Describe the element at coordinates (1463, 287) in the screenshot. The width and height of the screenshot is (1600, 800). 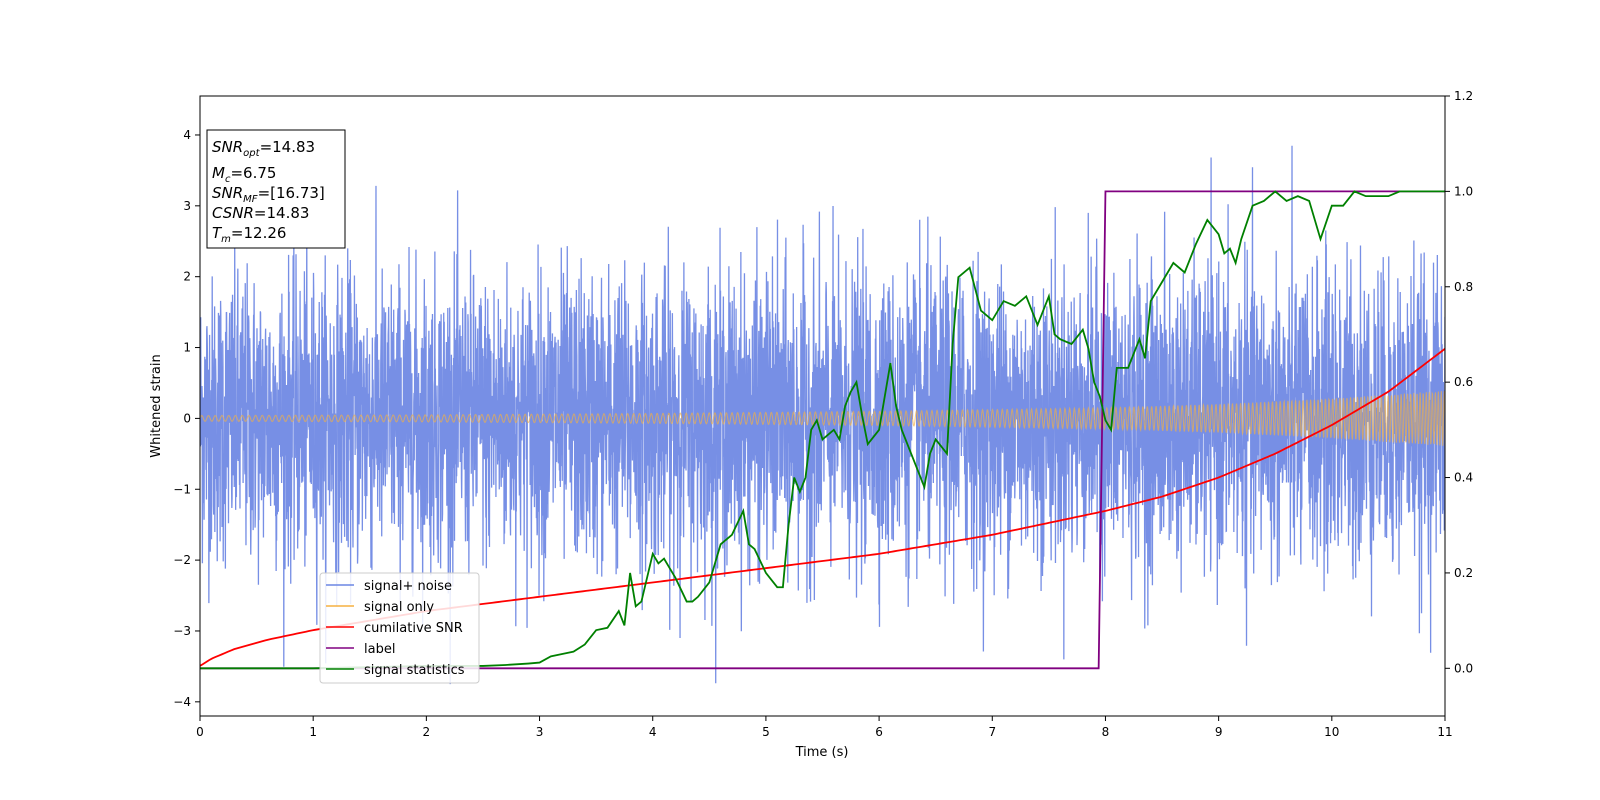
I see `y2-tick-label: 0.8` at that location.